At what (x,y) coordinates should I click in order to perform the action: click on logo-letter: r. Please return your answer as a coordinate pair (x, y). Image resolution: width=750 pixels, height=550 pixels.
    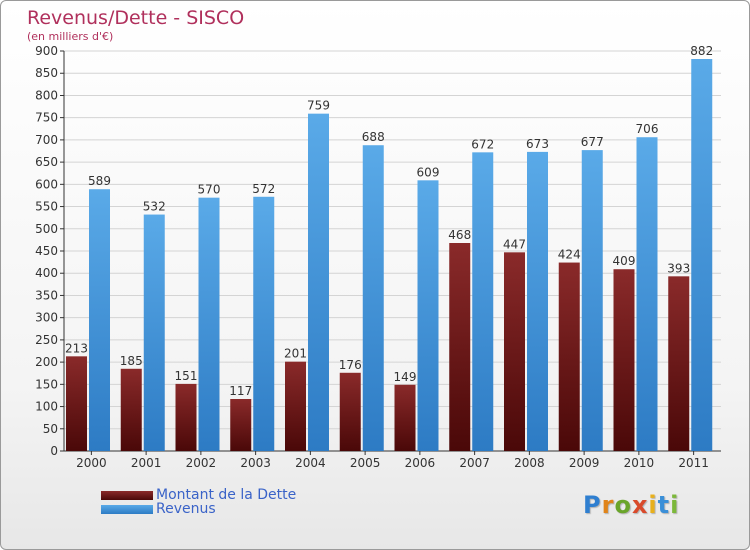
    Looking at the image, I should click on (608, 505).